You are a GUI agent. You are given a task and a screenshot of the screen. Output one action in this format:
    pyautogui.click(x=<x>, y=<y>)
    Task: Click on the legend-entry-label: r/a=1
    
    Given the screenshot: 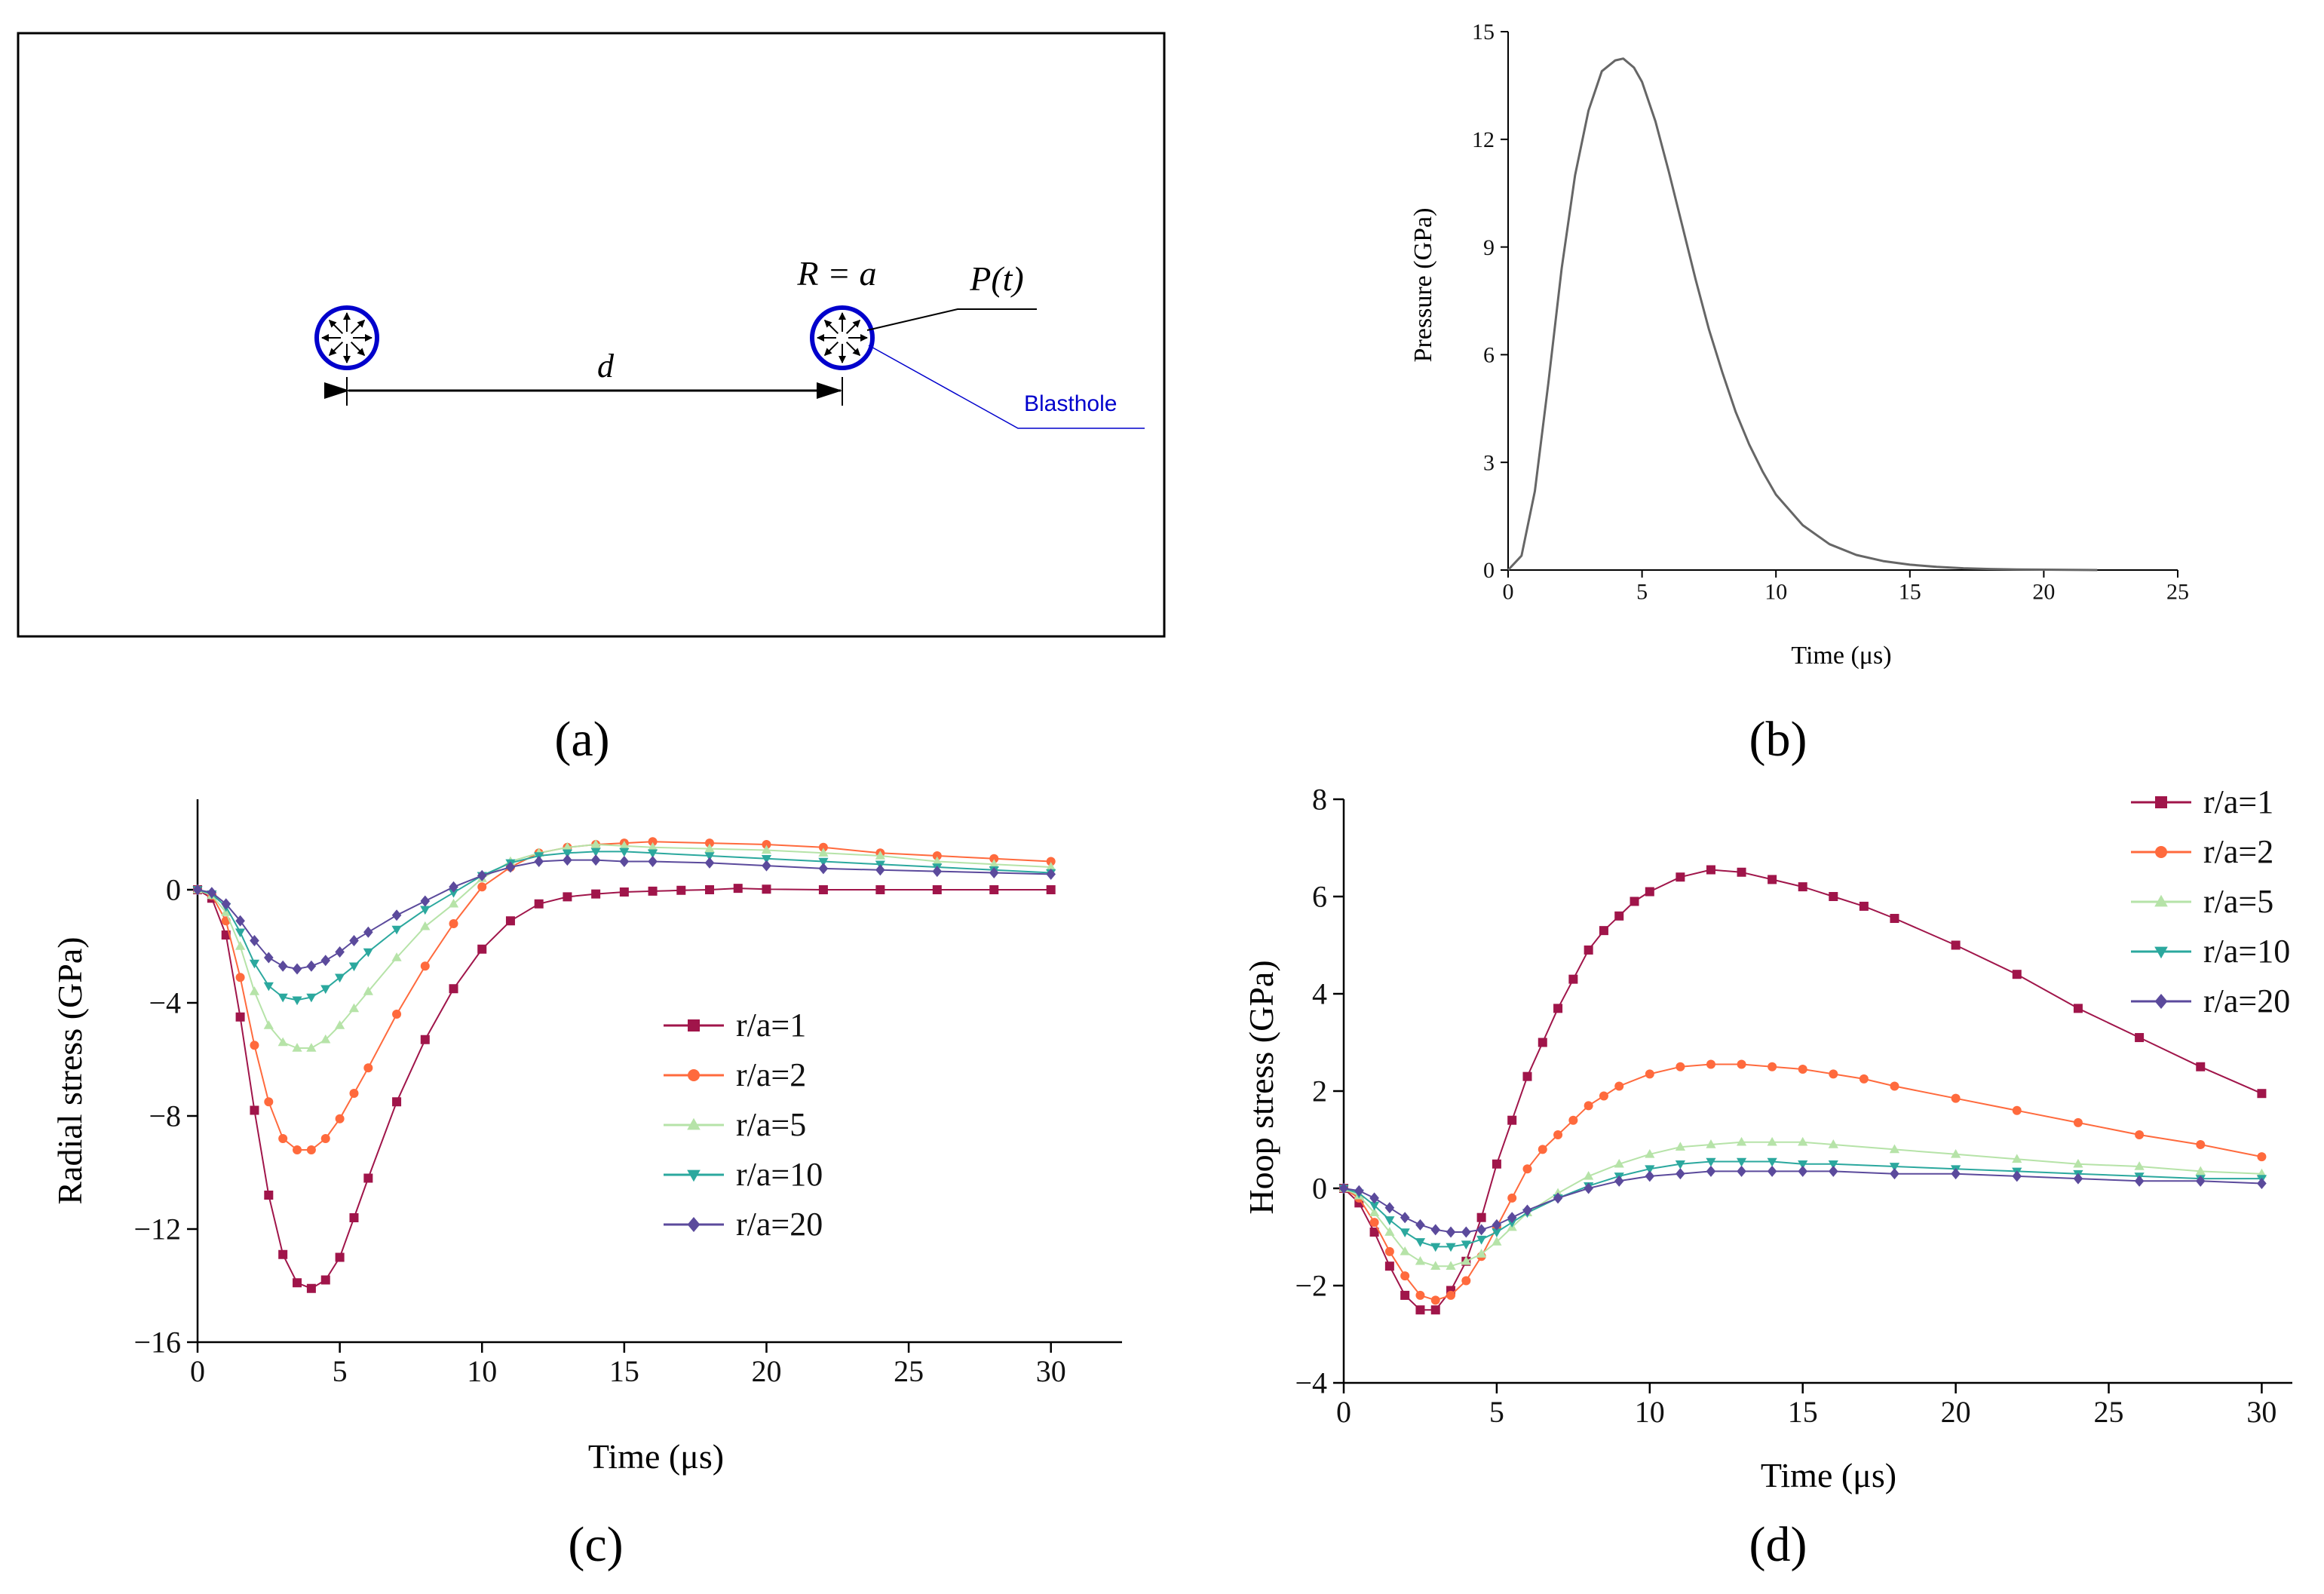 What is the action you would take?
    pyautogui.click(x=2238, y=801)
    